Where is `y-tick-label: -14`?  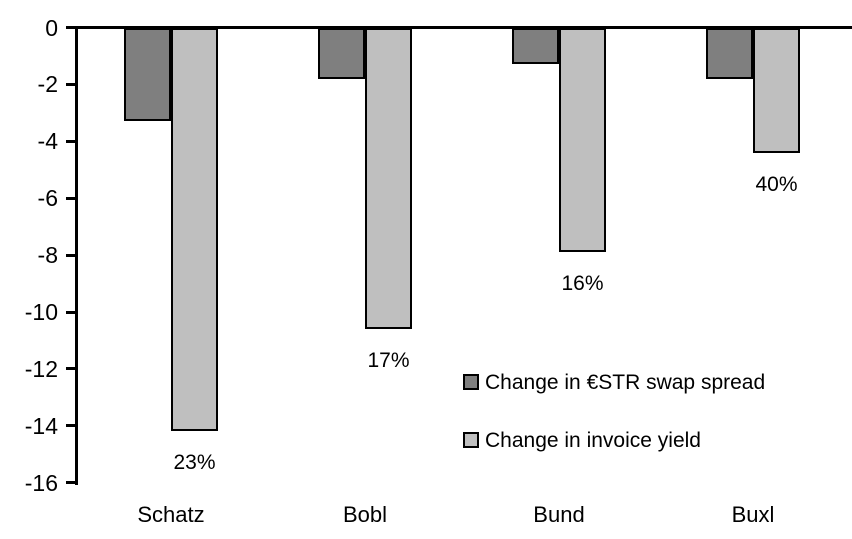
y-tick-label: -14 is located at coordinates (41, 425).